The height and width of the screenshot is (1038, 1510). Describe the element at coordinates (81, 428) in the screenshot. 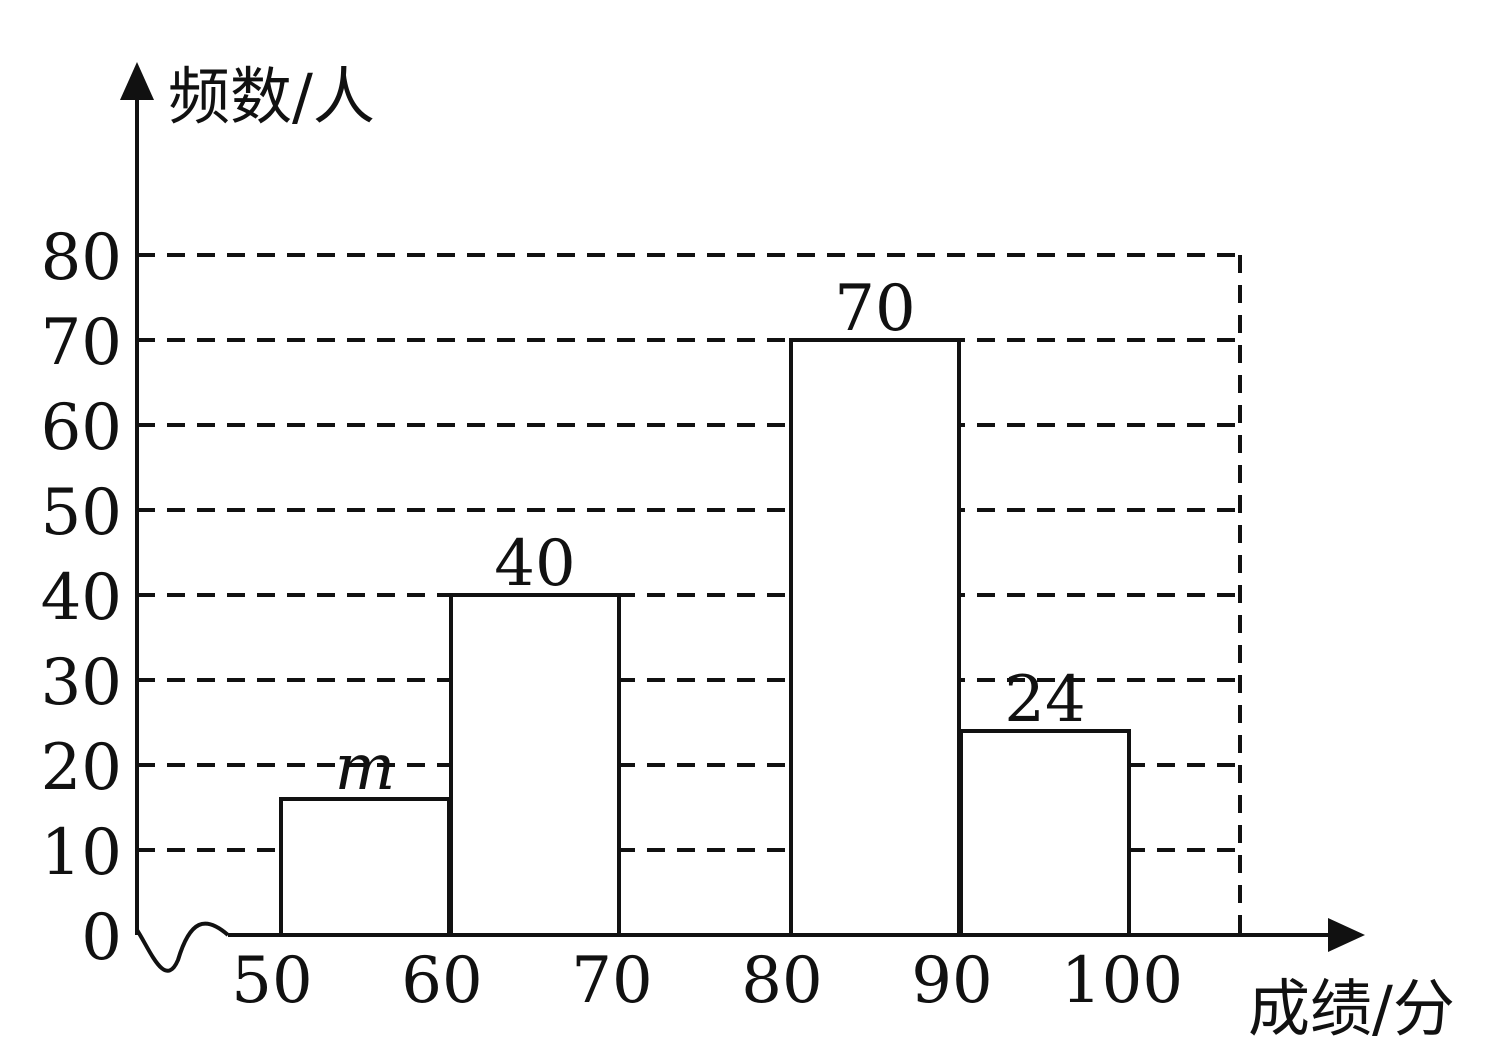

I see `y-tick-60: 60` at that location.